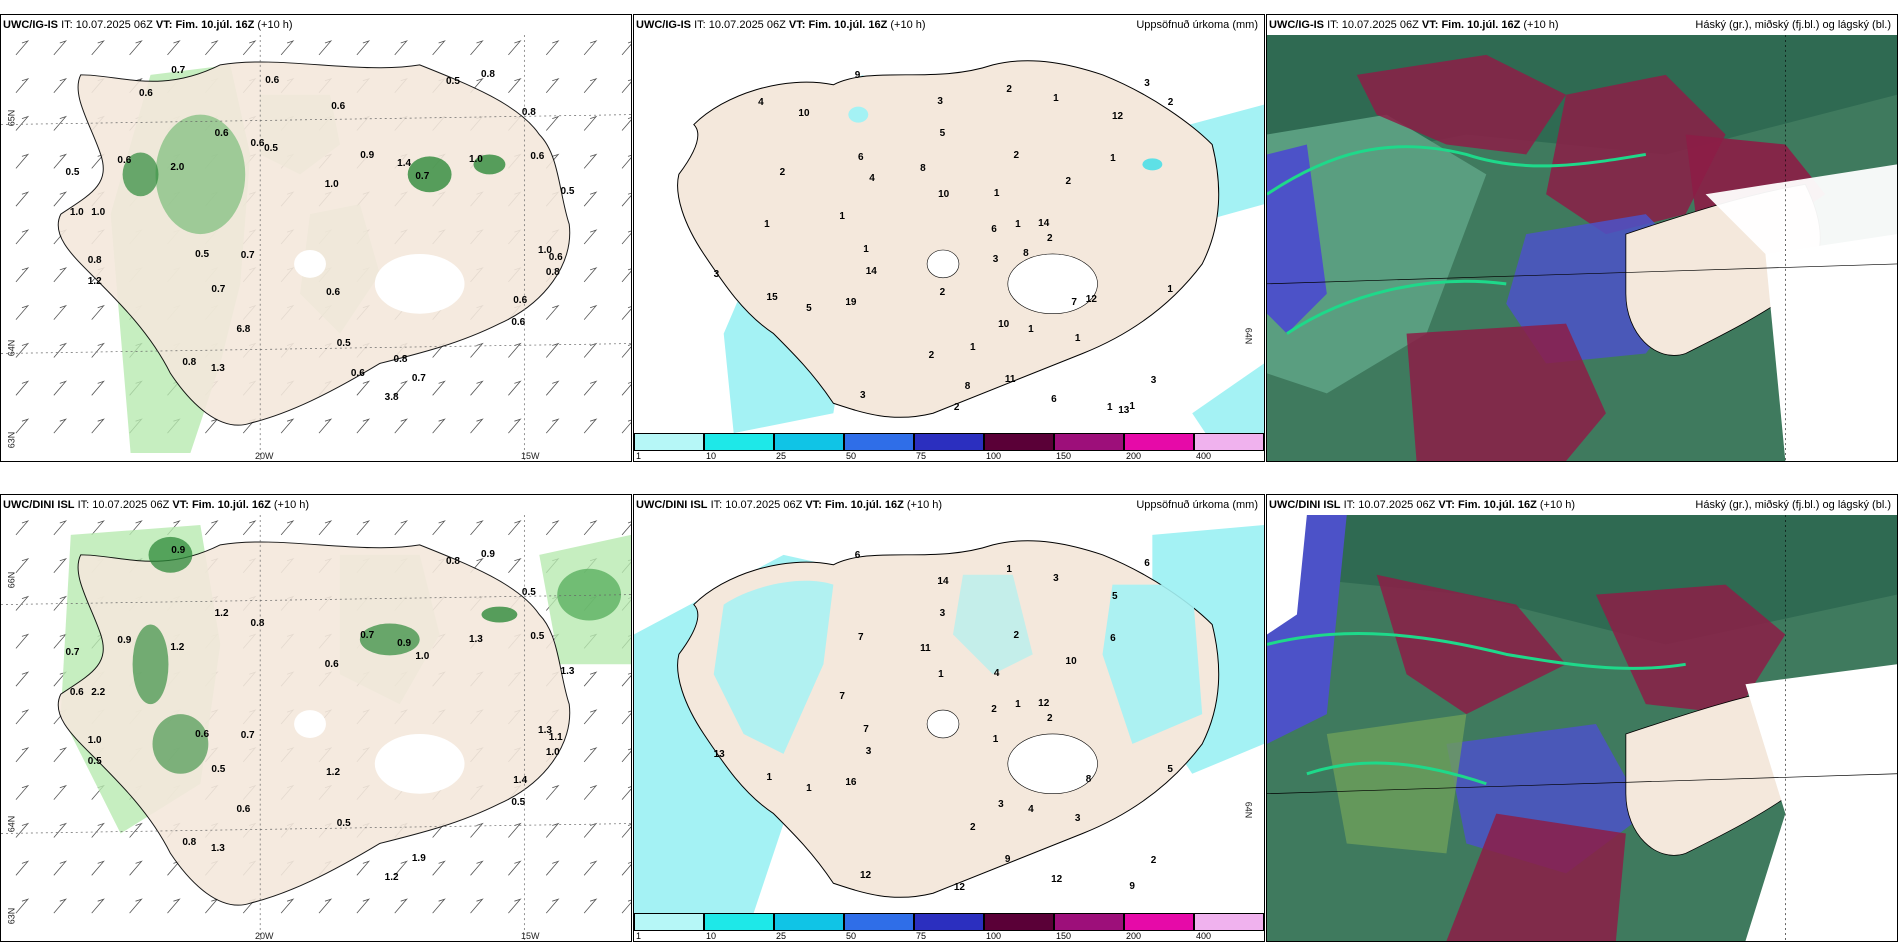 This screenshot has width=1900, height=950. What do you see at coordinates (520, 780) in the screenshot?
I see `map-value-label: 1.4` at bounding box center [520, 780].